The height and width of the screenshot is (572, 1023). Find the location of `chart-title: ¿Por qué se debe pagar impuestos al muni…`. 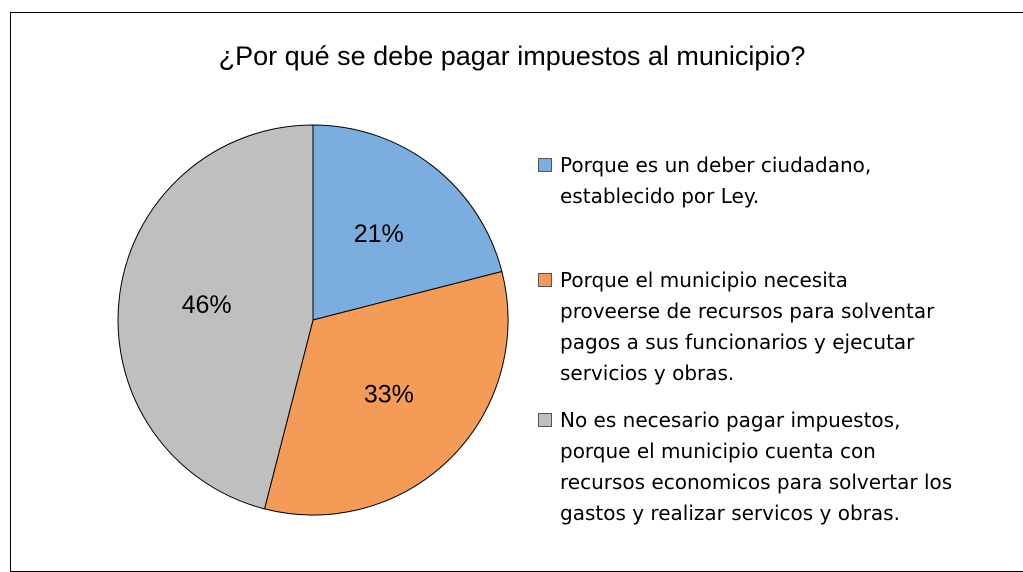

chart-title: ¿Por qué se debe pagar impuestos al muni… is located at coordinates (512, 56).